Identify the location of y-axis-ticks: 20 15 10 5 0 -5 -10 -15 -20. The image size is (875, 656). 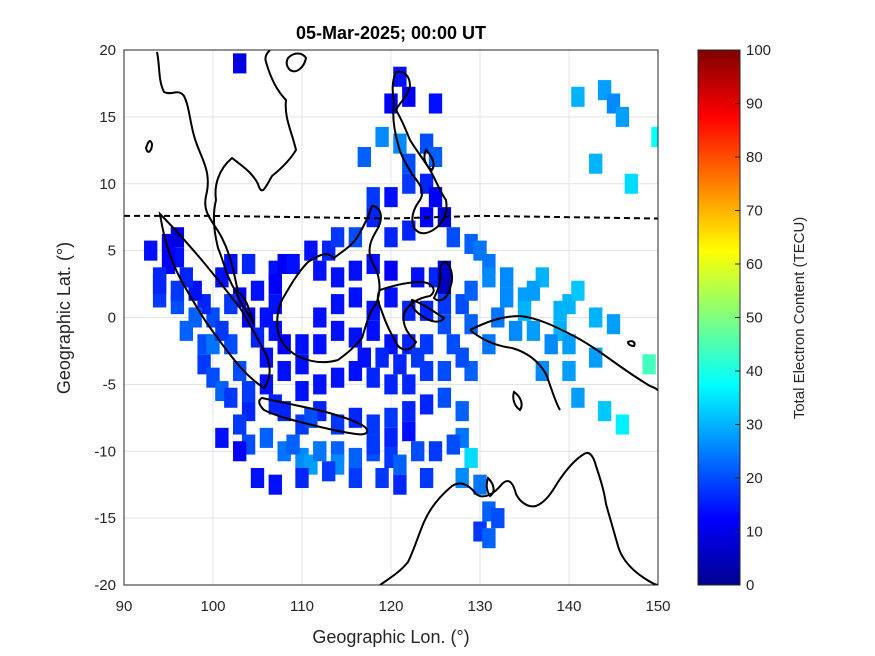
(105, 318).